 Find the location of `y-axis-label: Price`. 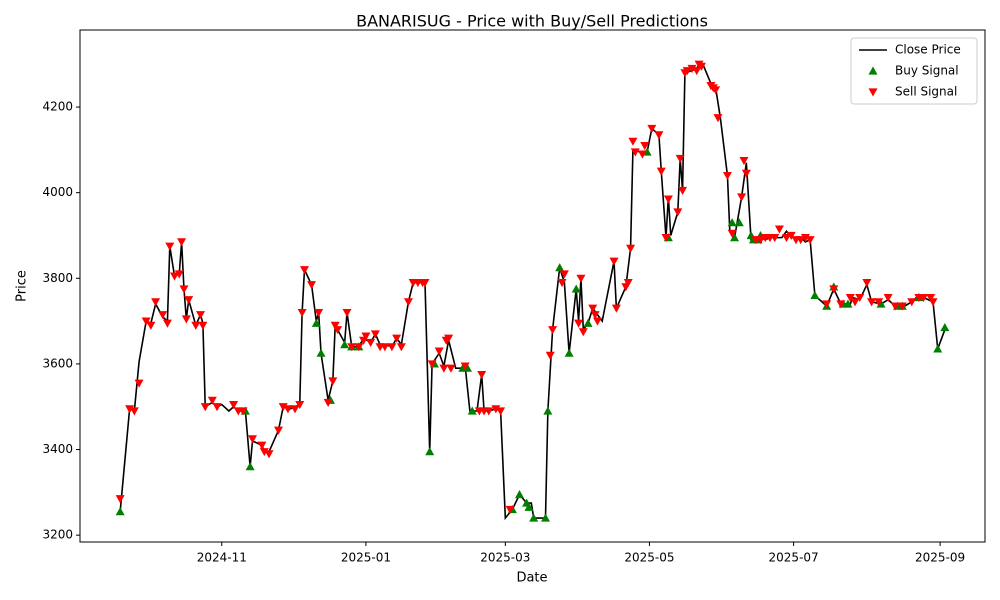

y-axis-label: Price is located at coordinates (22, 286).